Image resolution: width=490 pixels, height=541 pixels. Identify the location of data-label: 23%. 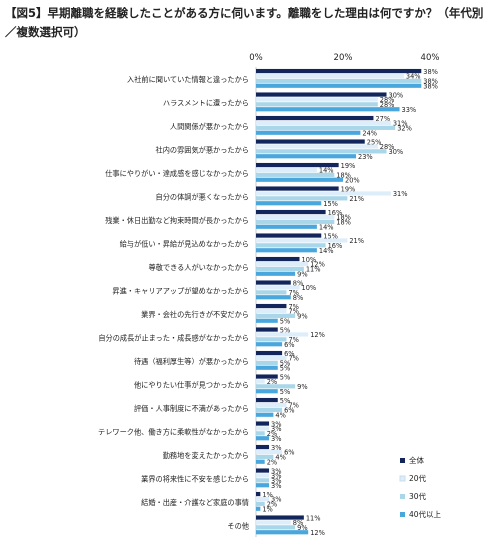
(365, 157).